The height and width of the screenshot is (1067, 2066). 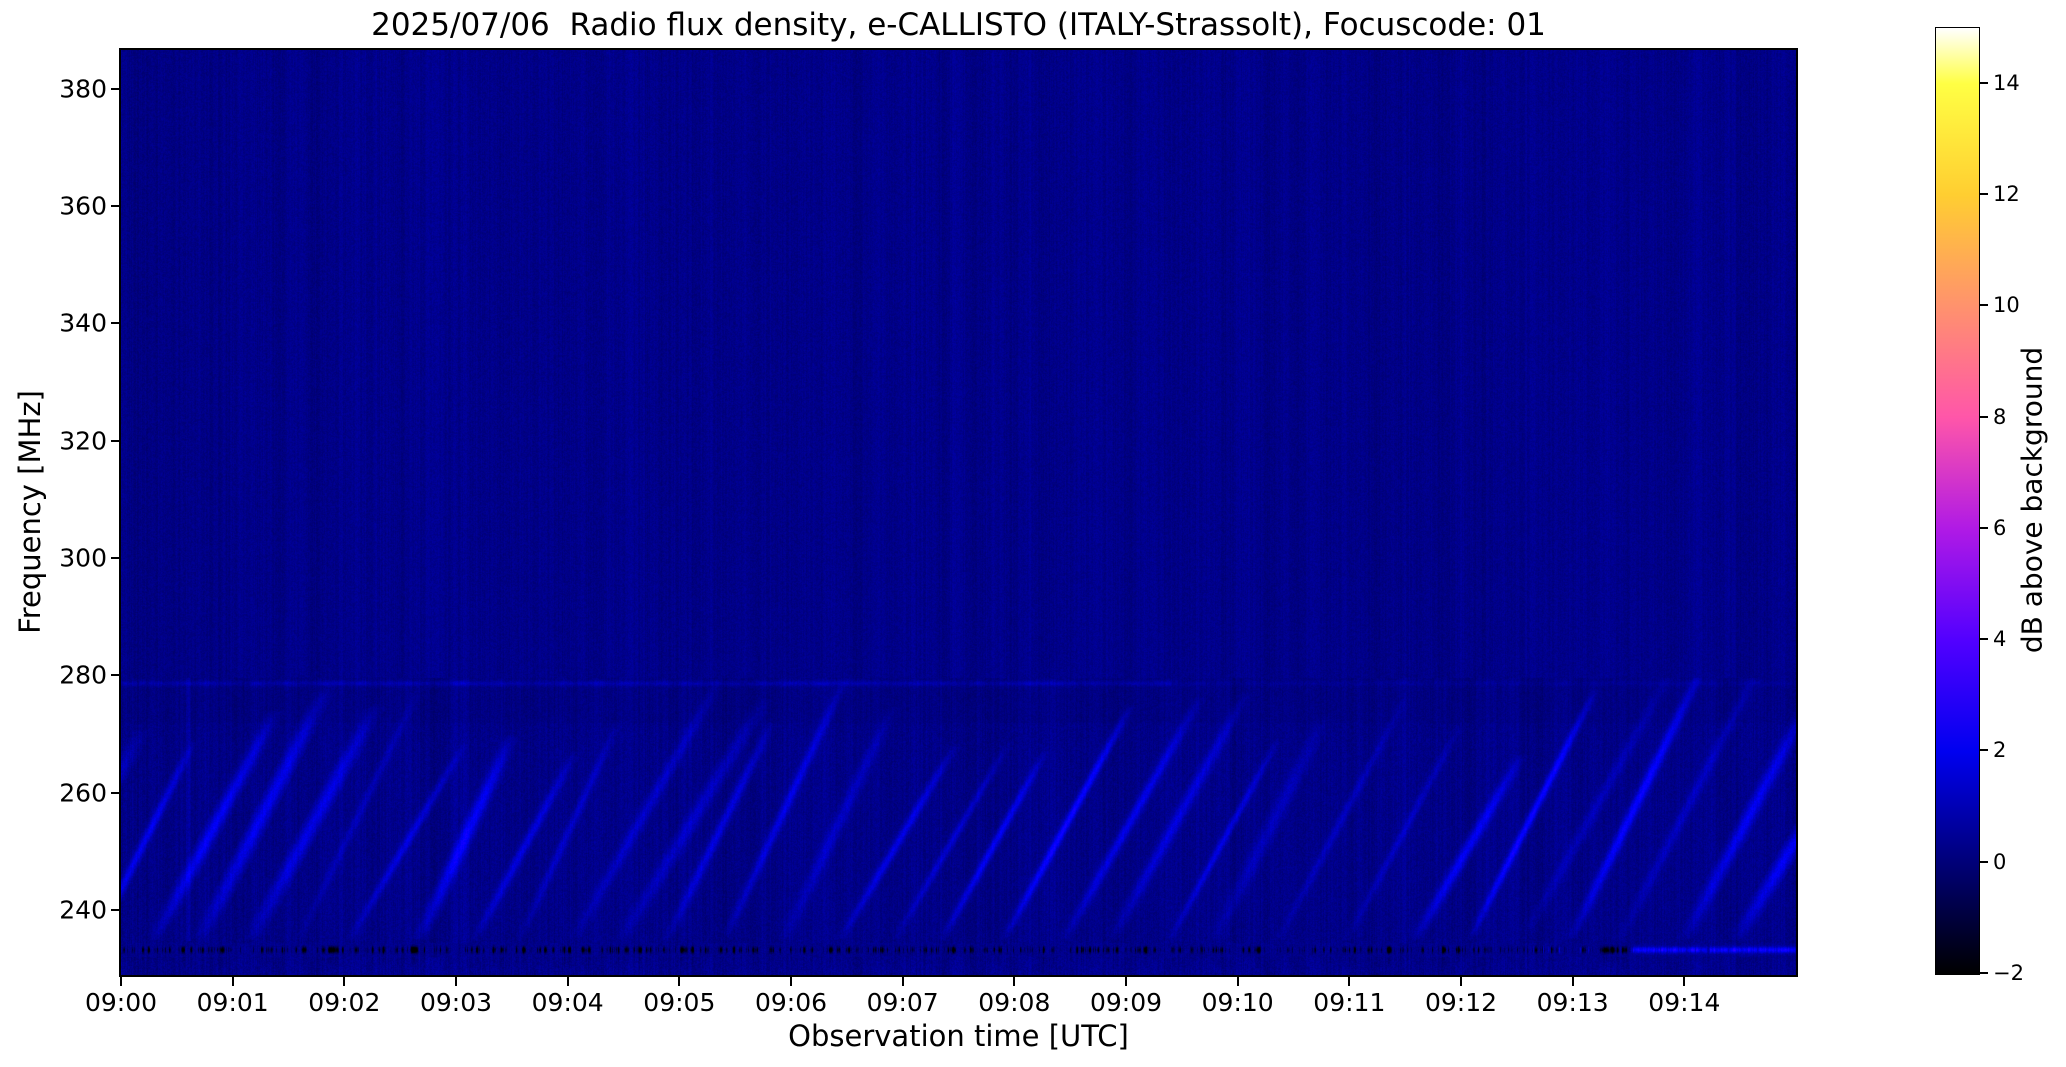 I want to click on x-tick-label: 09:10, so click(x=1237, y=1002).